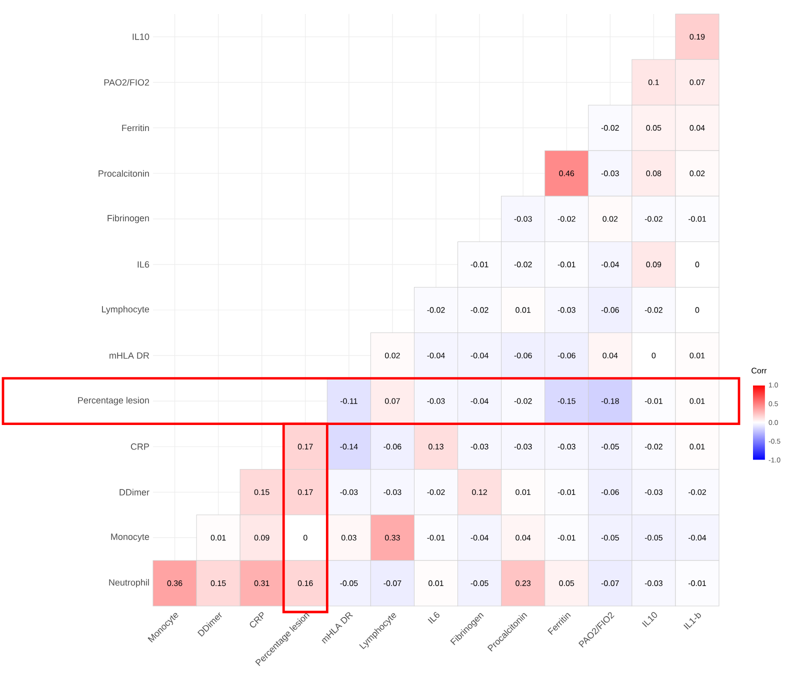 The image size is (789, 697). What do you see at coordinates (653, 82) in the screenshot?
I see `data-label: 0.1` at bounding box center [653, 82].